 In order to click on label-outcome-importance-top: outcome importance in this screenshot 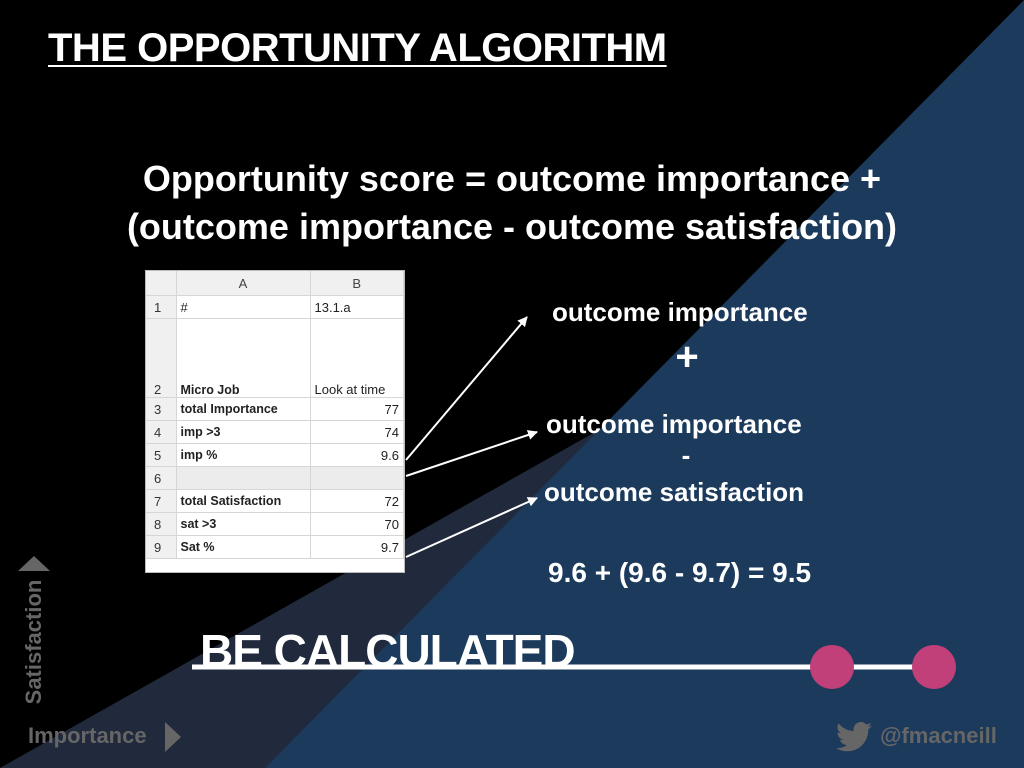, I will do `click(680, 312)`.